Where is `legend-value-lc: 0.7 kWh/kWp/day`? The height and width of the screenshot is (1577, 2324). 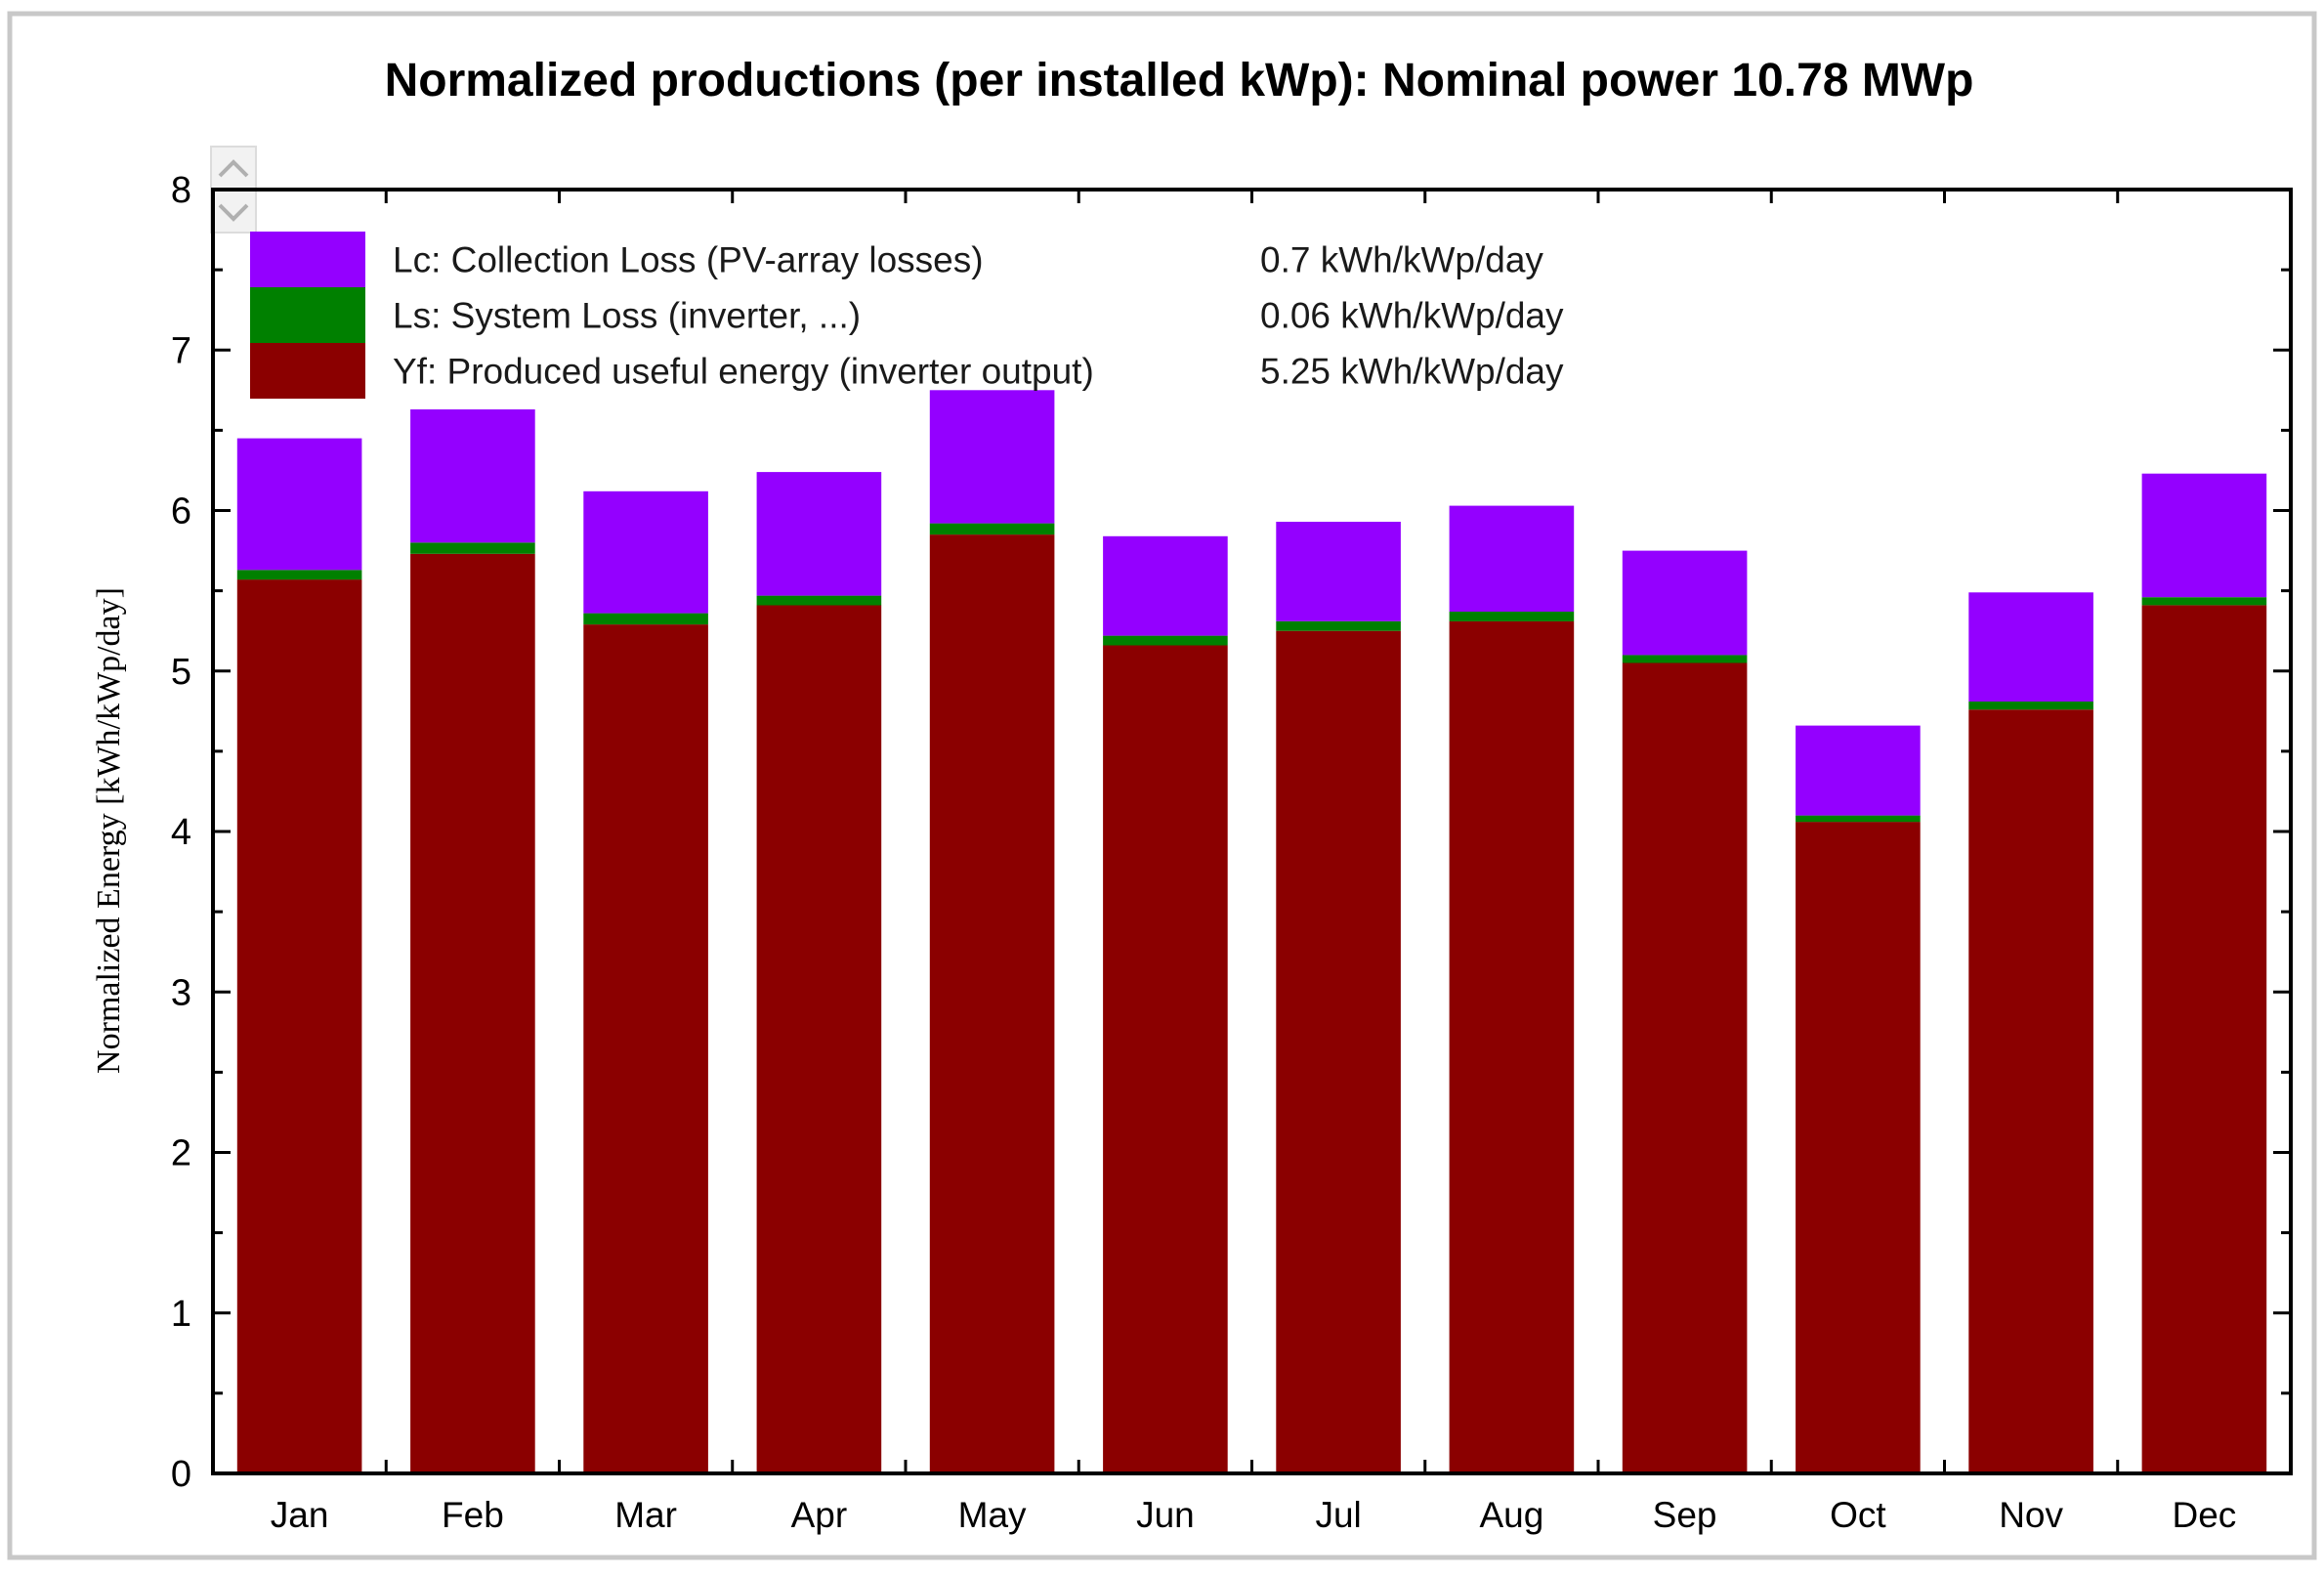 legend-value-lc: 0.7 kWh/kWp/day is located at coordinates (1401, 260).